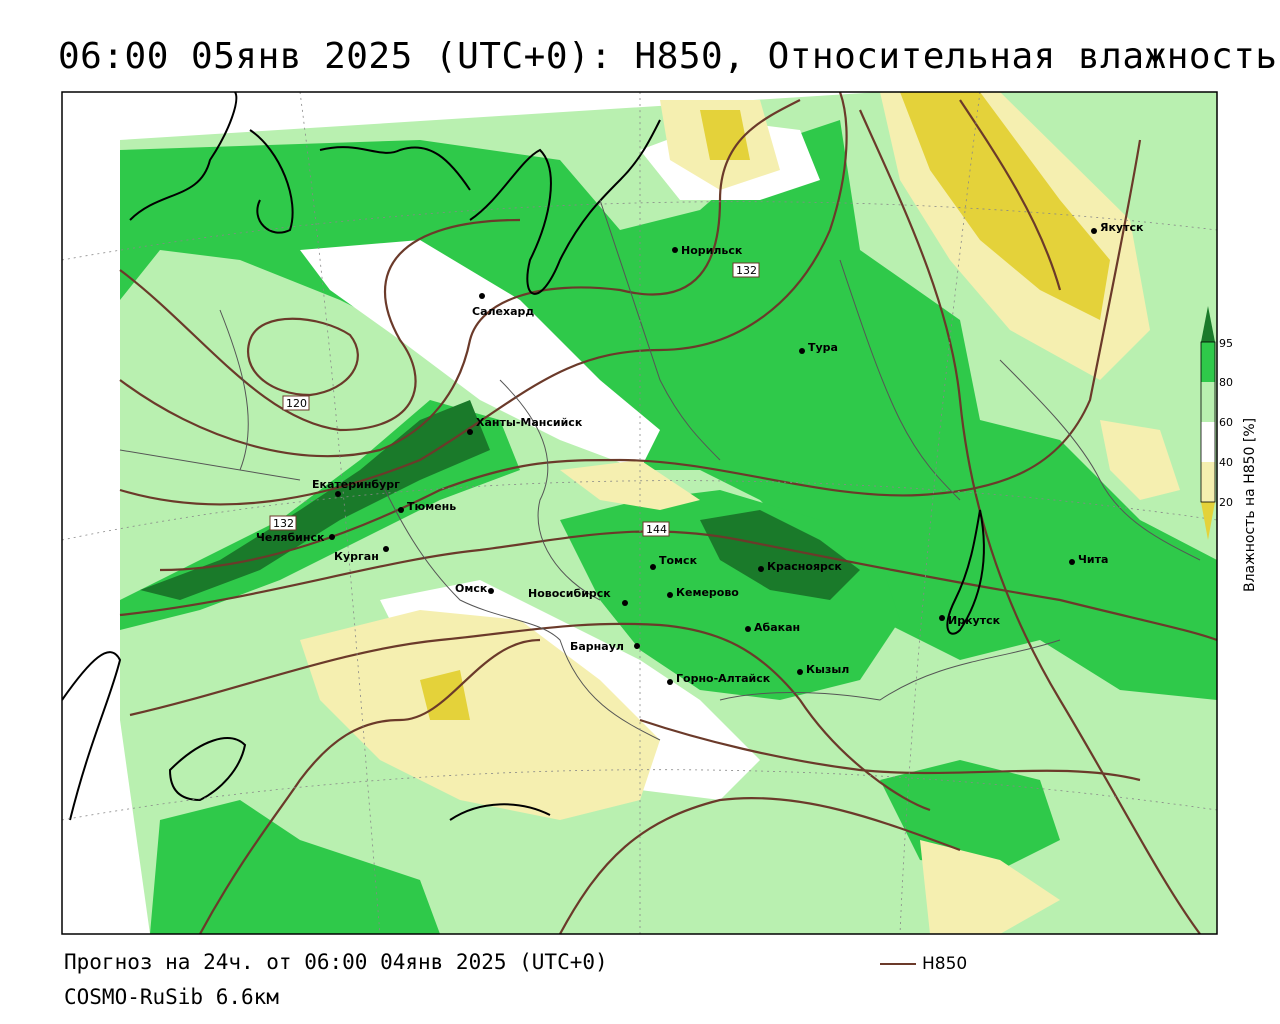  Describe the element at coordinates (529, 422) in the screenshot. I see `city-label: Ханты-Мансийск` at that location.